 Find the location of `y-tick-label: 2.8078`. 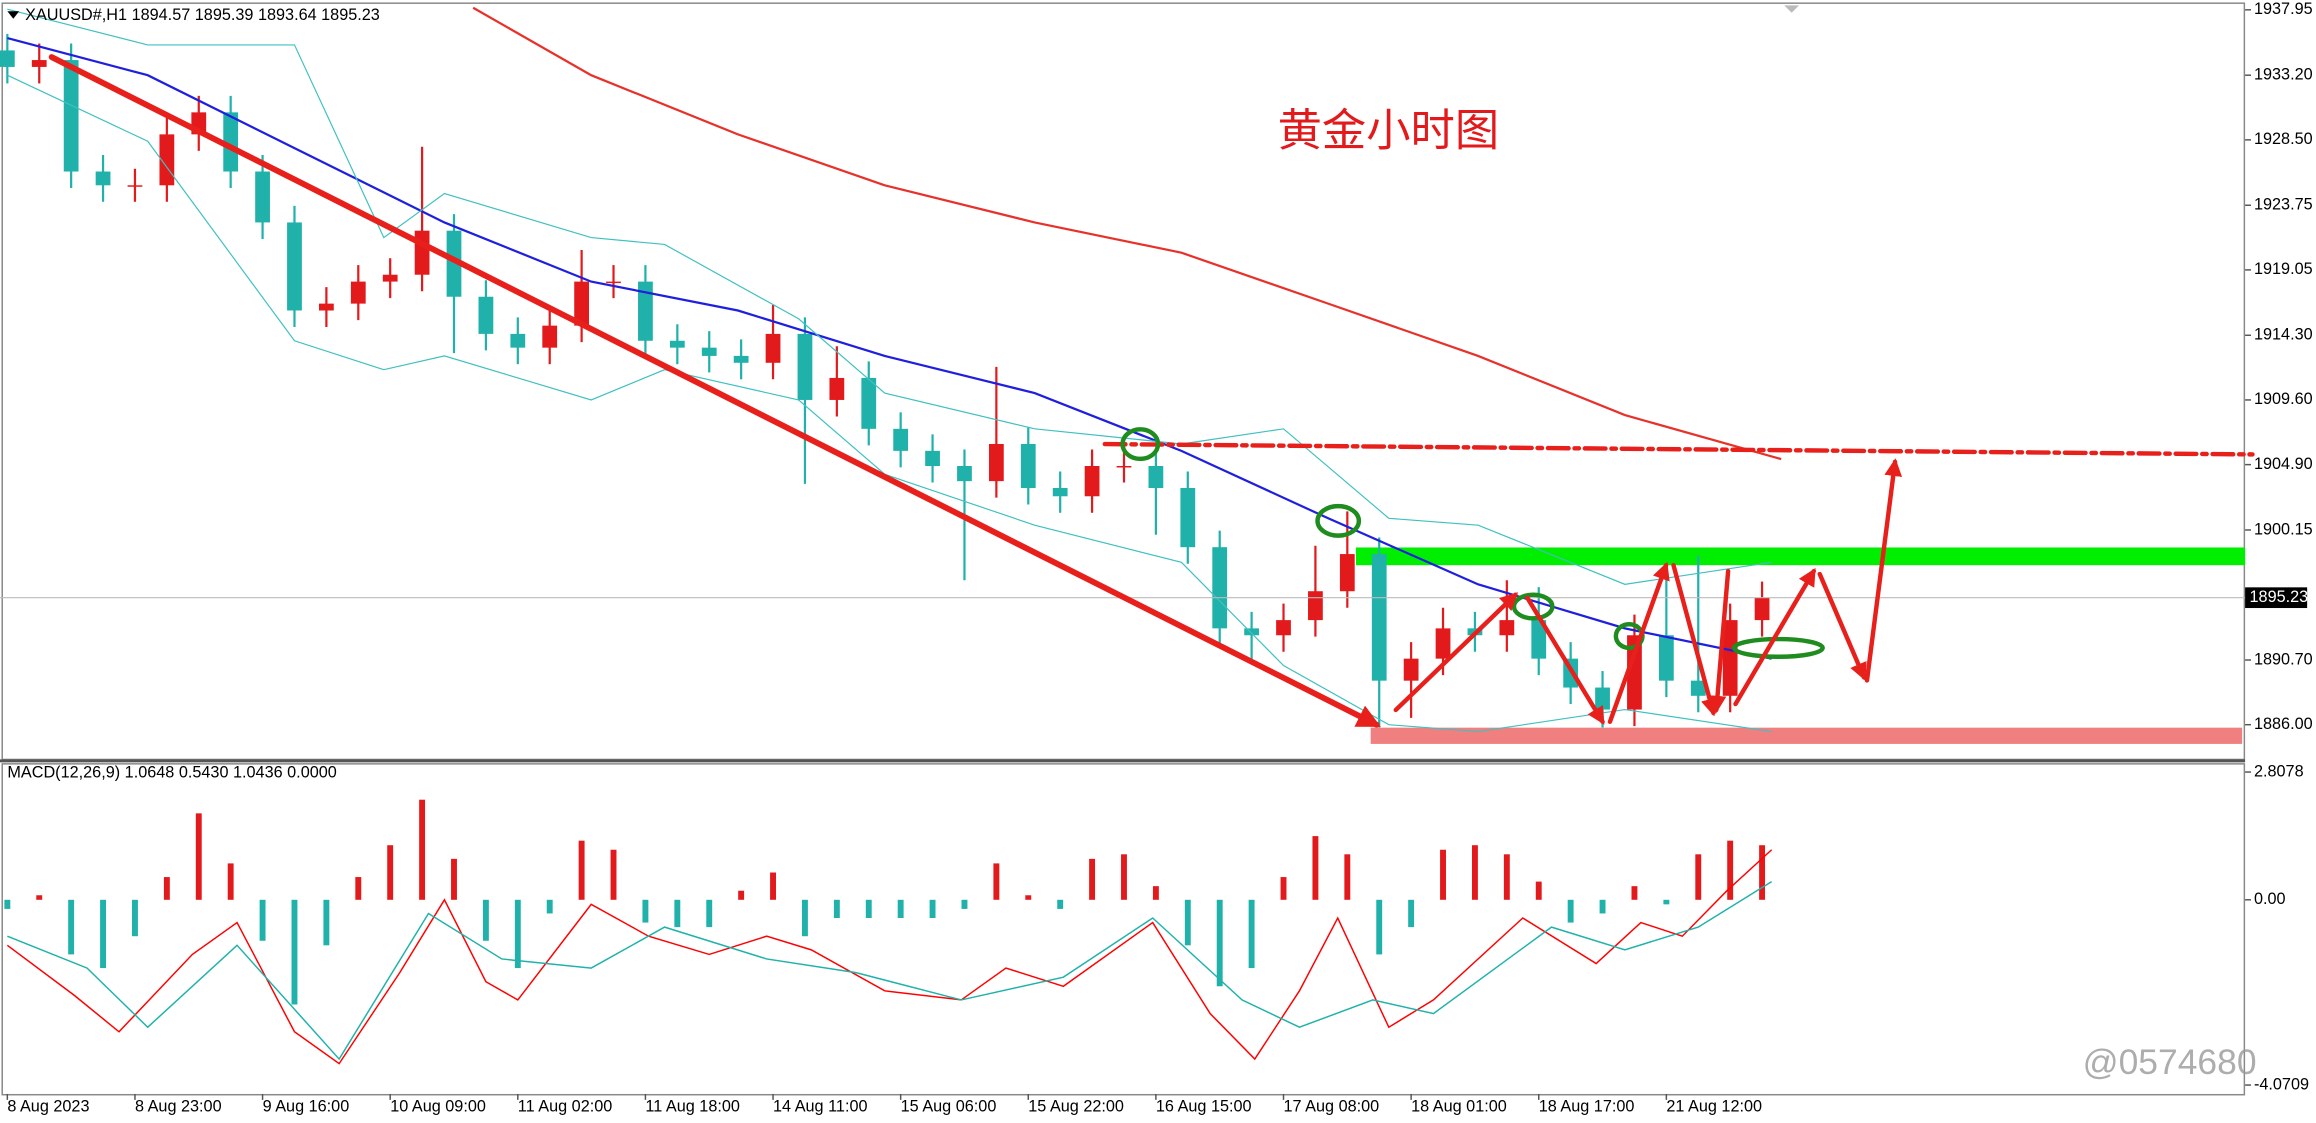

y-tick-label: 2.8078 is located at coordinates (2279, 771).